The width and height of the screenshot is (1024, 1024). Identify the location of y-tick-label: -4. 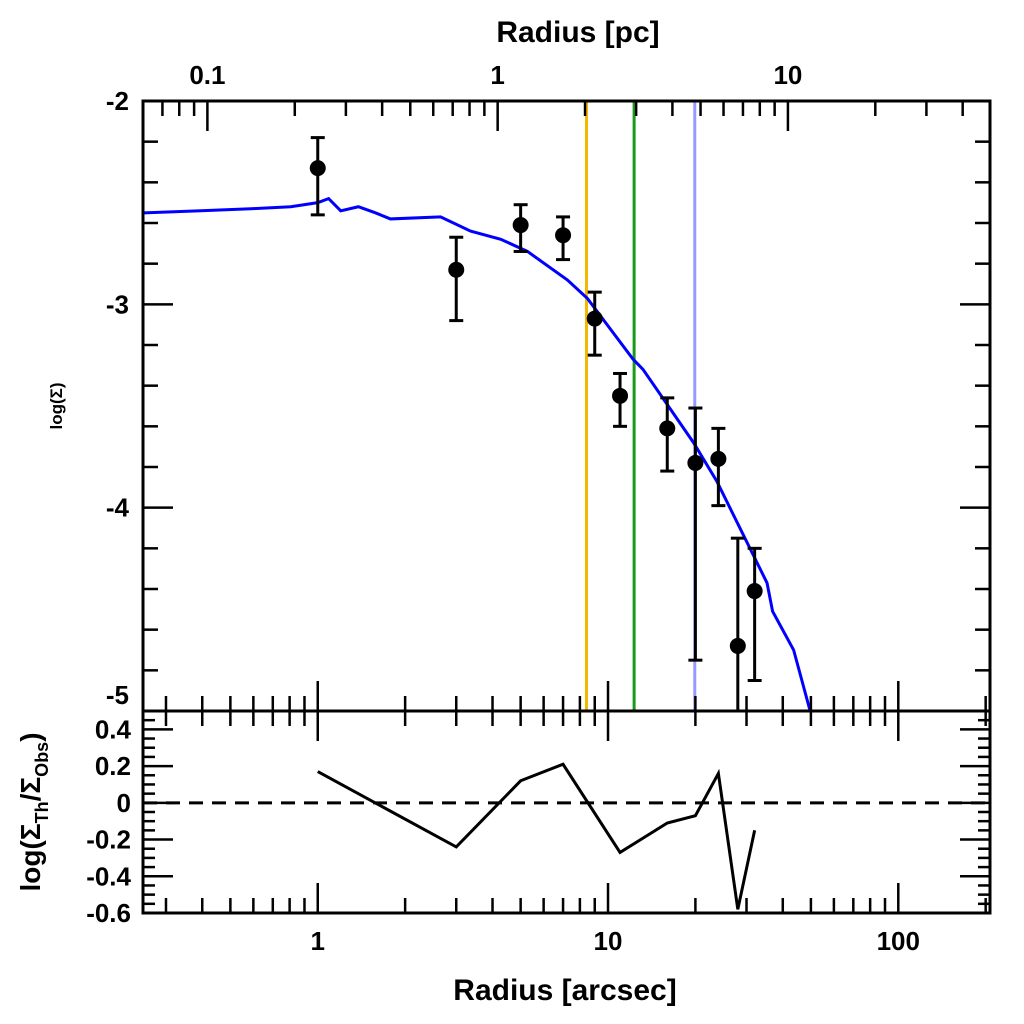
(118, 508).